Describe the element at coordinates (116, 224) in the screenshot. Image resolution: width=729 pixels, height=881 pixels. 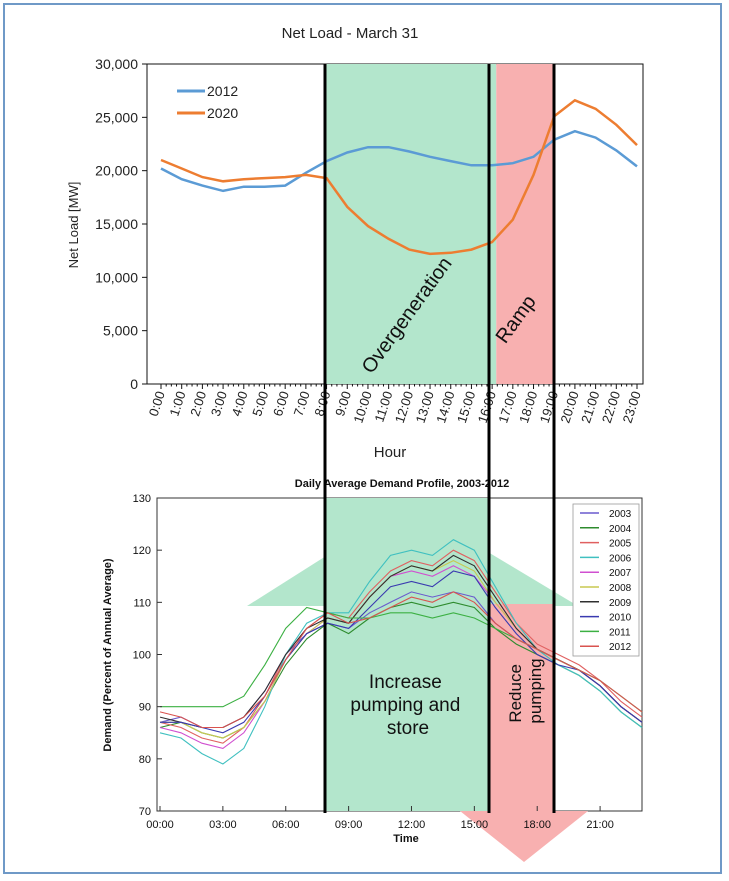
I see `y-tick-label: 15,000` at that location.